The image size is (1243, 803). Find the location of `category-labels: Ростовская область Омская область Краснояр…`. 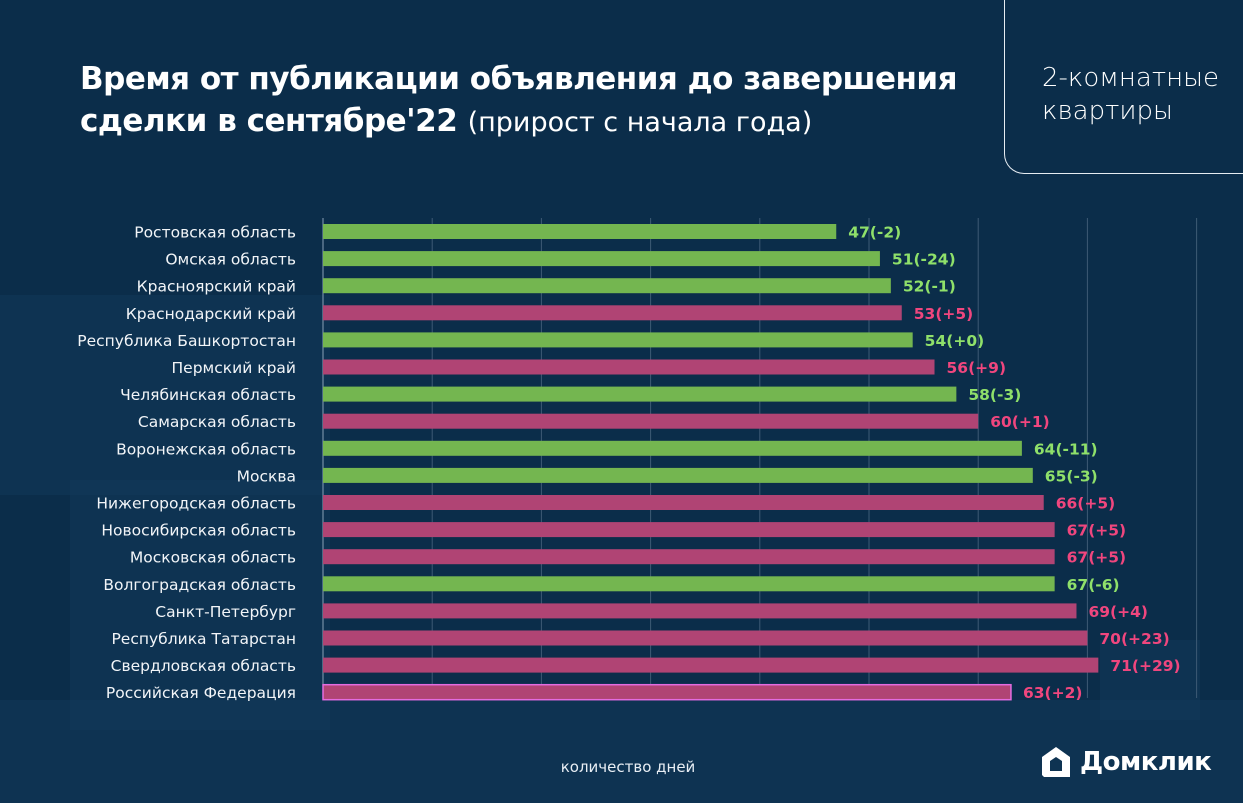

category-labels: Ростовская область Омская область Краснояр… is located at coordinates (186, 463).